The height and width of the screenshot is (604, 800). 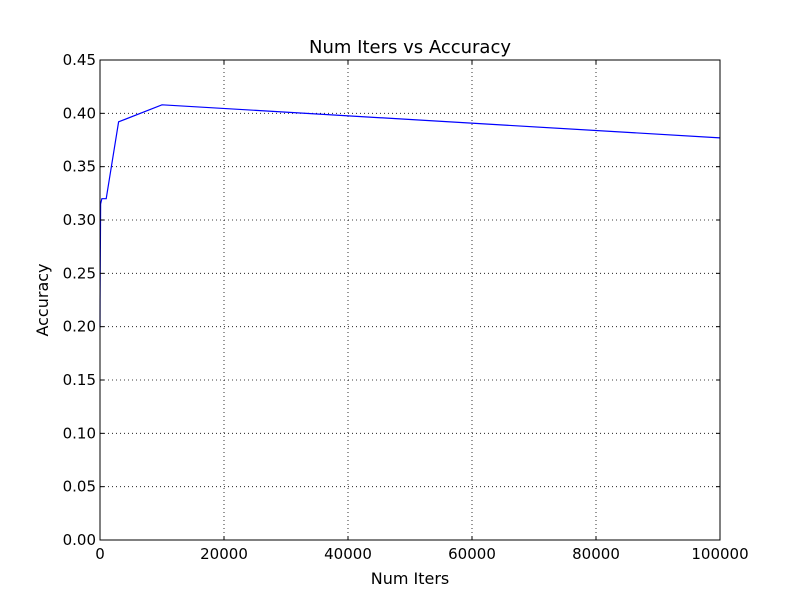 What do you see at coordinates (224, 554) in the screenshot?
I see `x-tick-label: 20000` at bounding box center [224, 554].